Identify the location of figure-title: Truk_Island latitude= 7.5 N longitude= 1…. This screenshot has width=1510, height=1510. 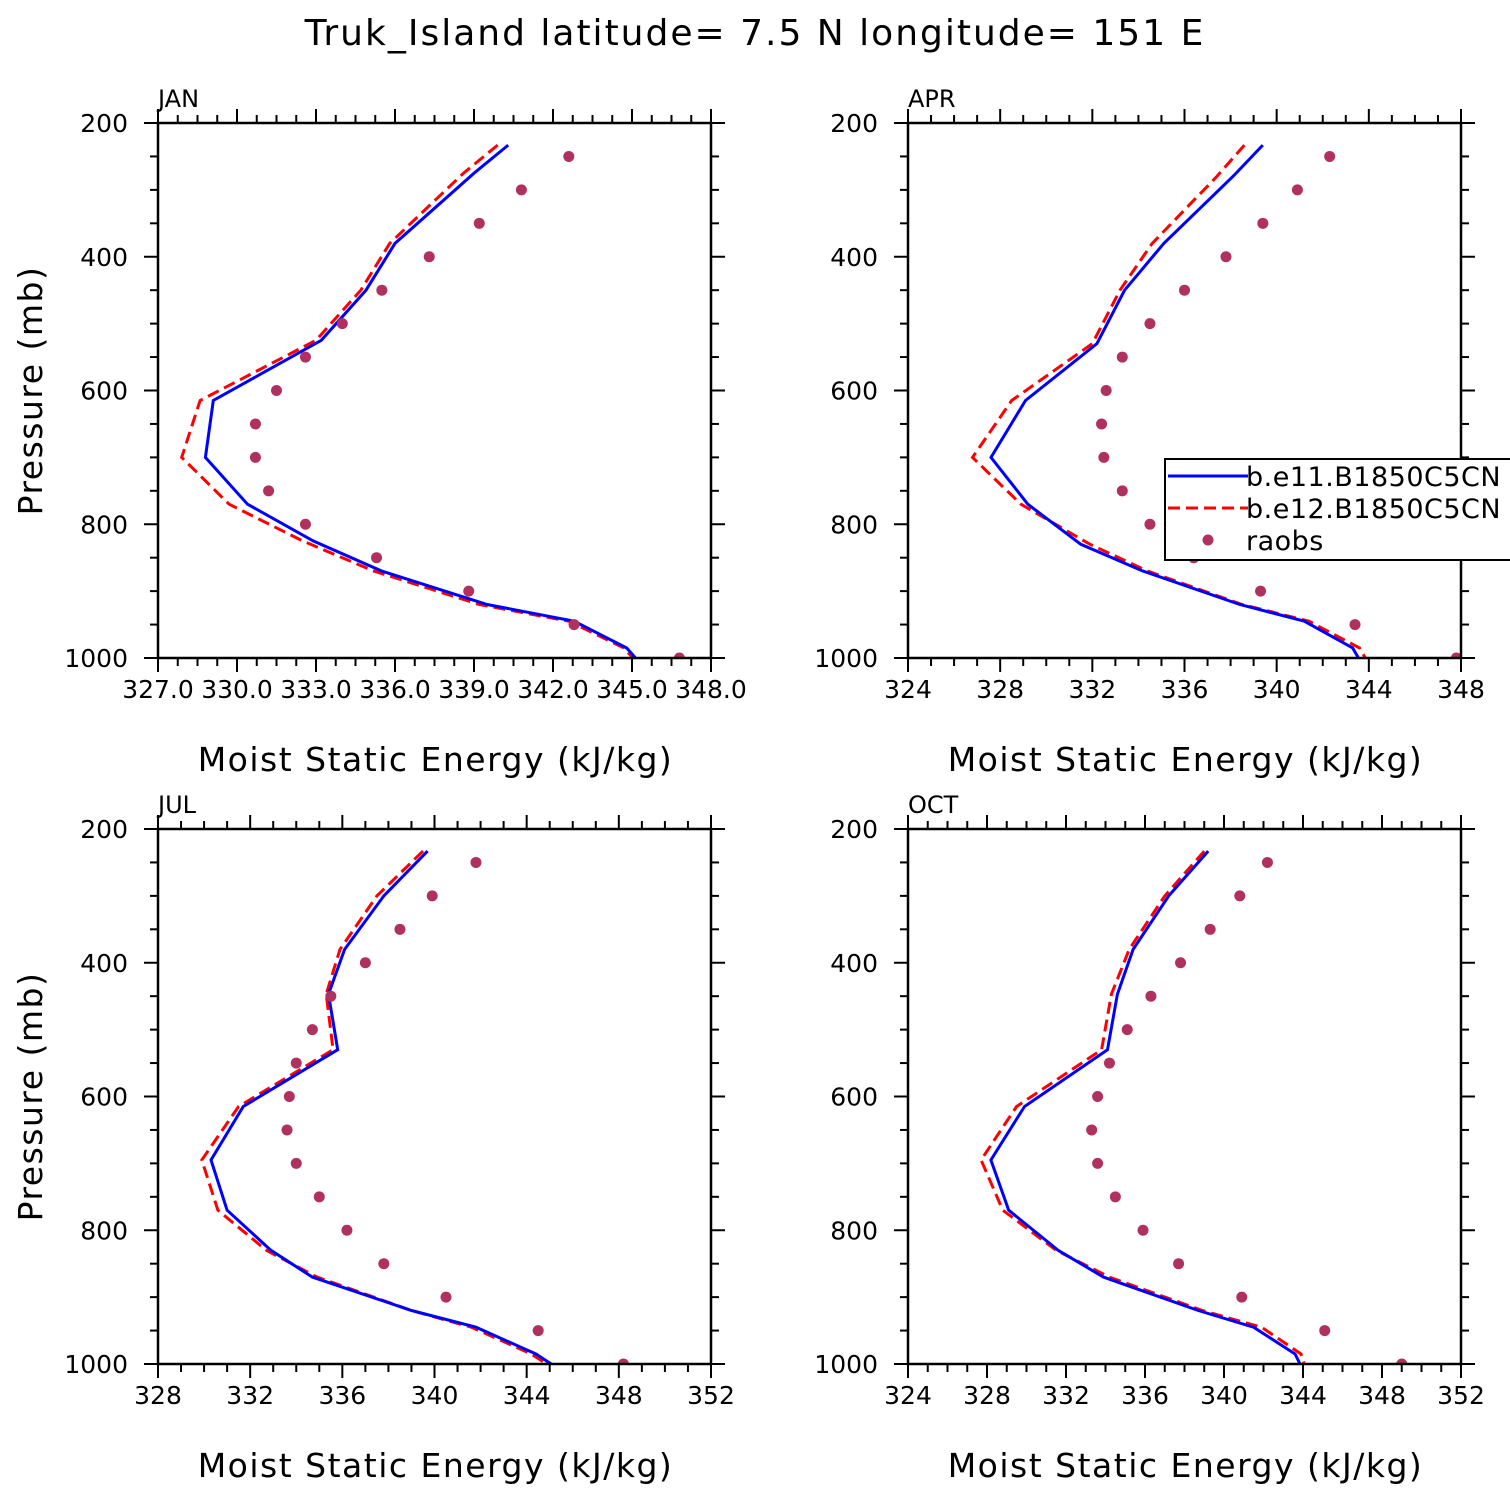
(755, 33).